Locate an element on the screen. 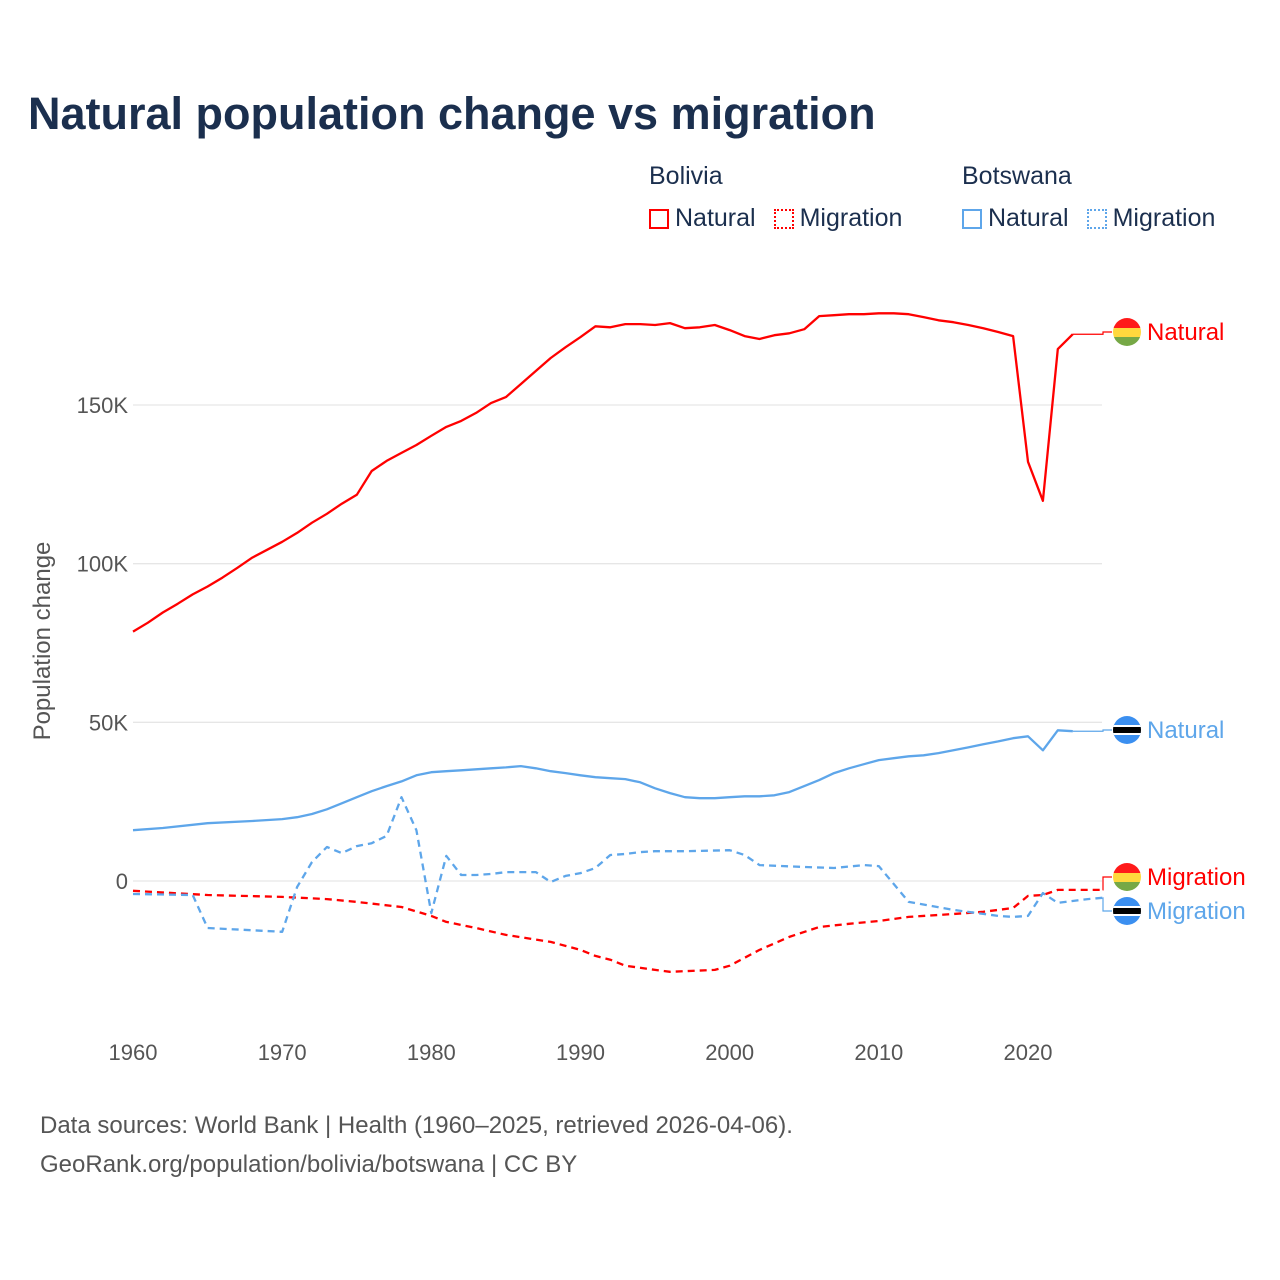  legend-item-bolivia-migration: Migration is located at coordinates (838, 218).